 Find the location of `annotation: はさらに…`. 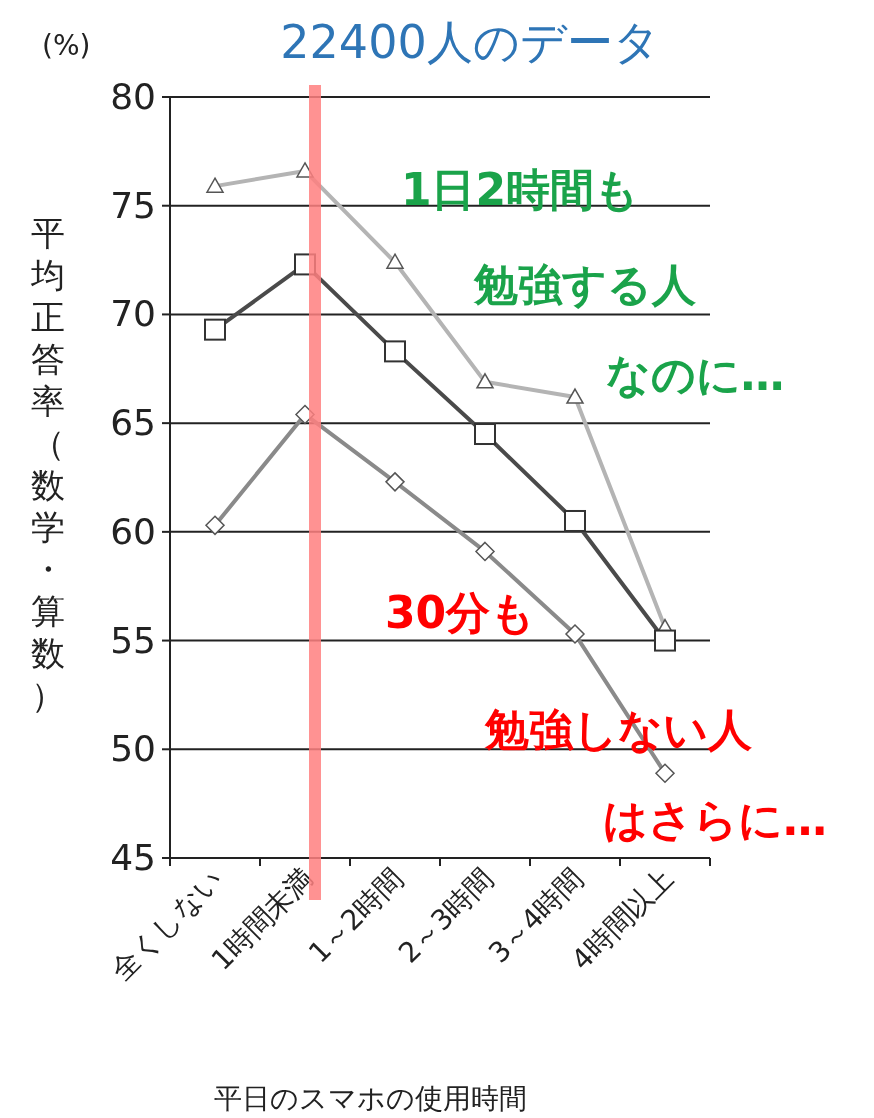

annotation: はさらに… is located at coordinates (715, 819).